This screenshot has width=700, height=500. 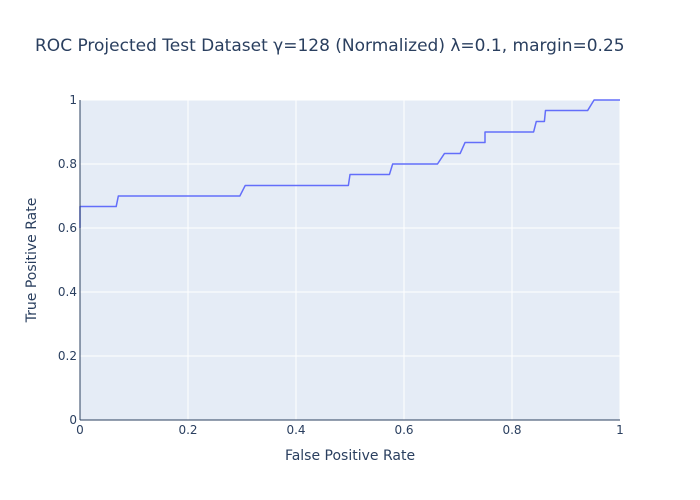 I want to click on x-tick-label: 0.8, so click(x=511, y=430).